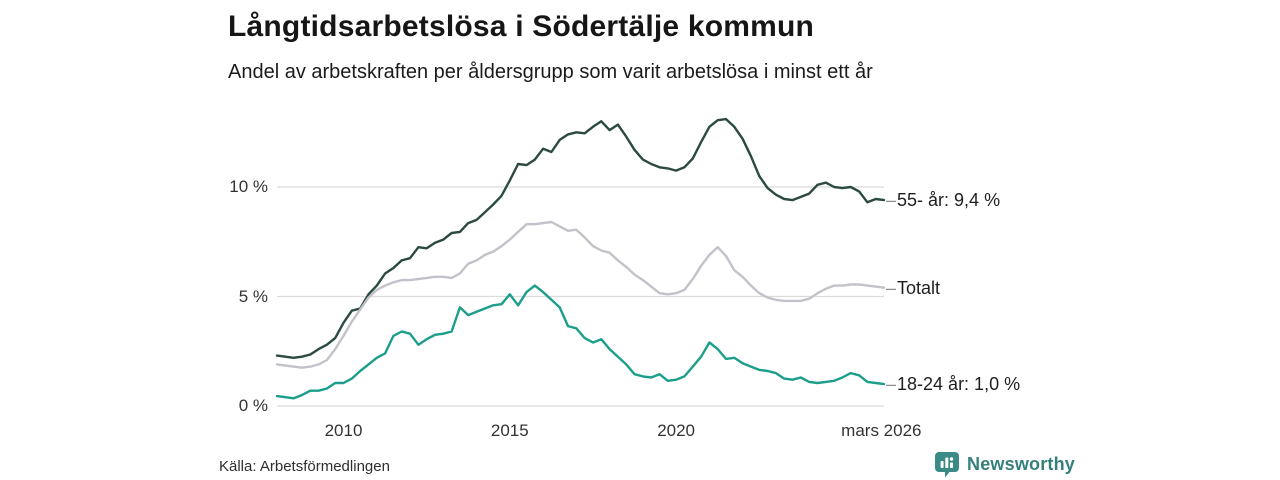 Image resolution: width=1280 pixels, height=480 pixels. Describe the element at coordinates (253, 405) in the screenshot. I see `y-tick-0: 0 %` at that location.